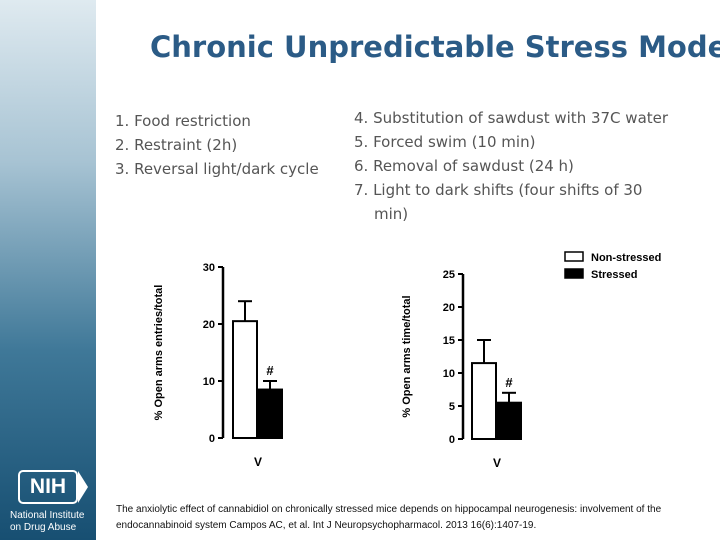  Describe the element at coordinates (176, 145) in the screenshot. I see `stressor-item: 2. Restraint (2h)` at that location.